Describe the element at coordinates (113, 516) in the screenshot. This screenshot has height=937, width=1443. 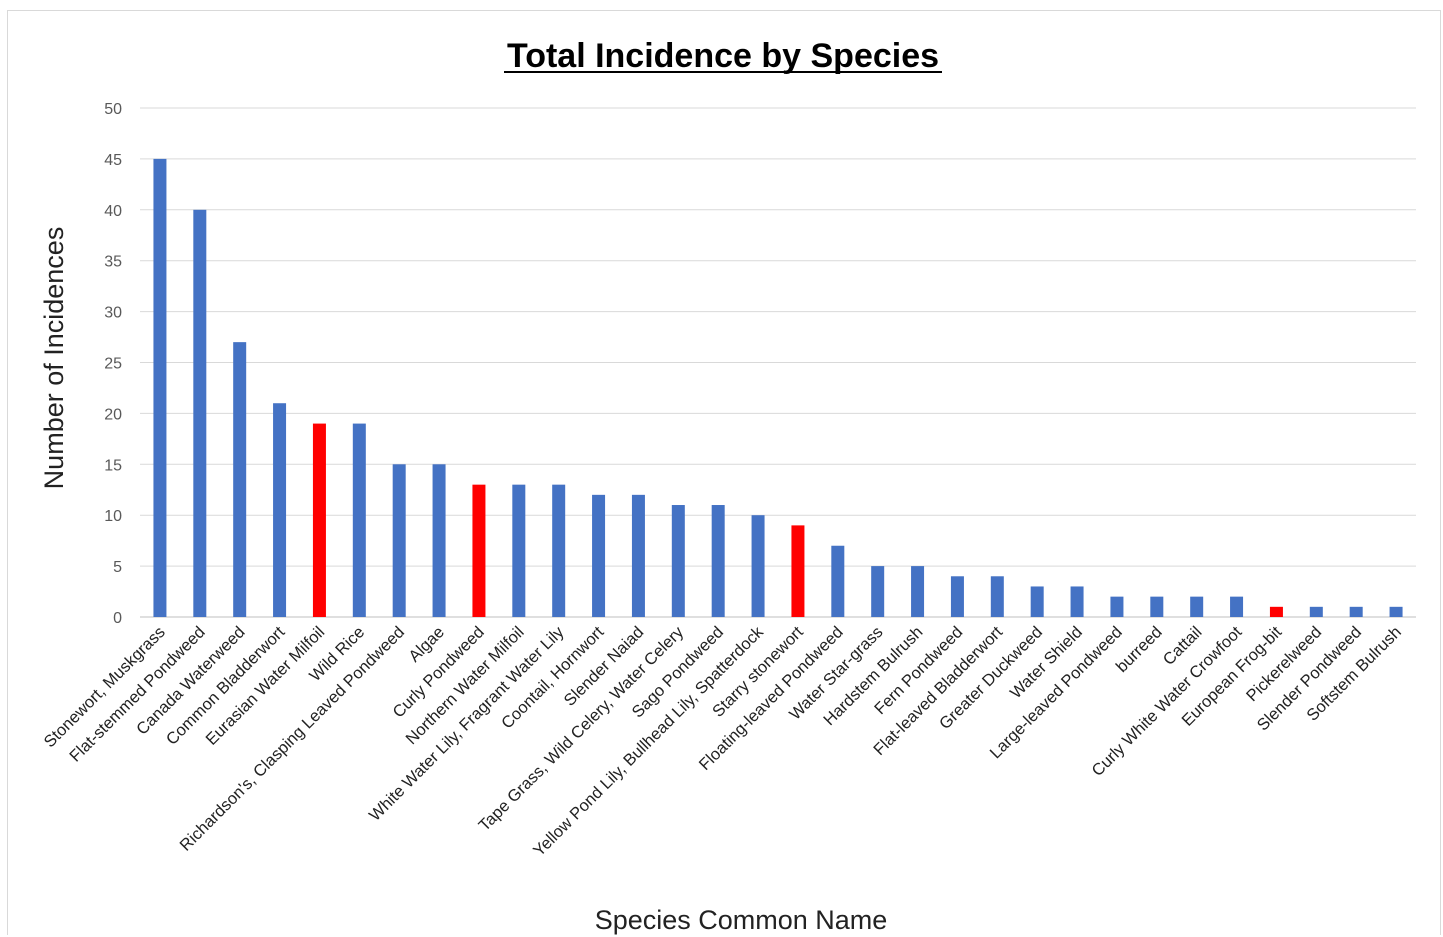
I see `y-tick-label: 10` at that location.